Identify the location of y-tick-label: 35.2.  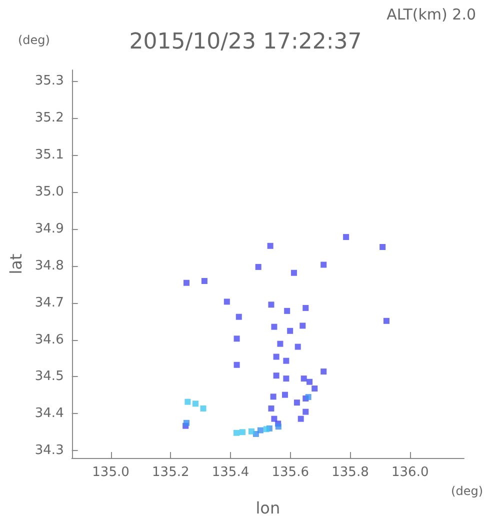
(49, 118).